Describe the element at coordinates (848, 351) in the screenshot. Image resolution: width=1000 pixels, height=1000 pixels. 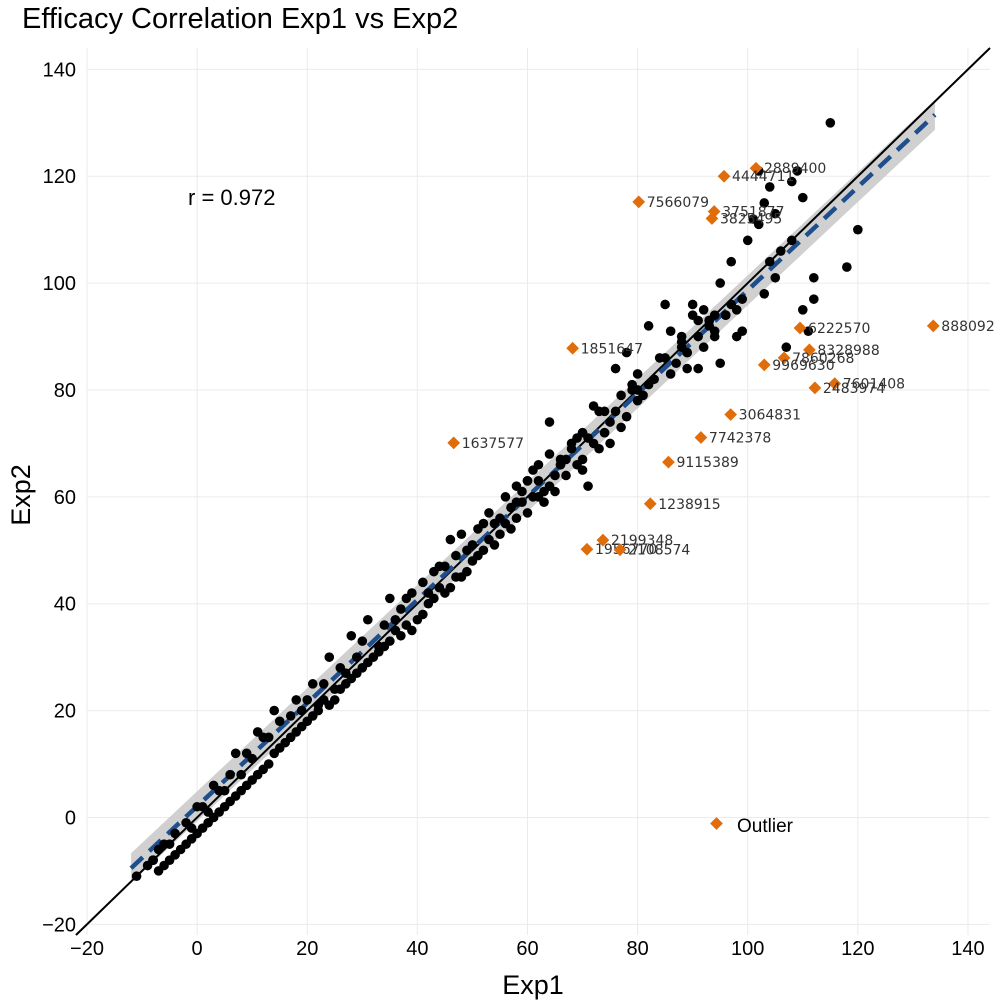
I see `outlier-label: 8328988` at that location.